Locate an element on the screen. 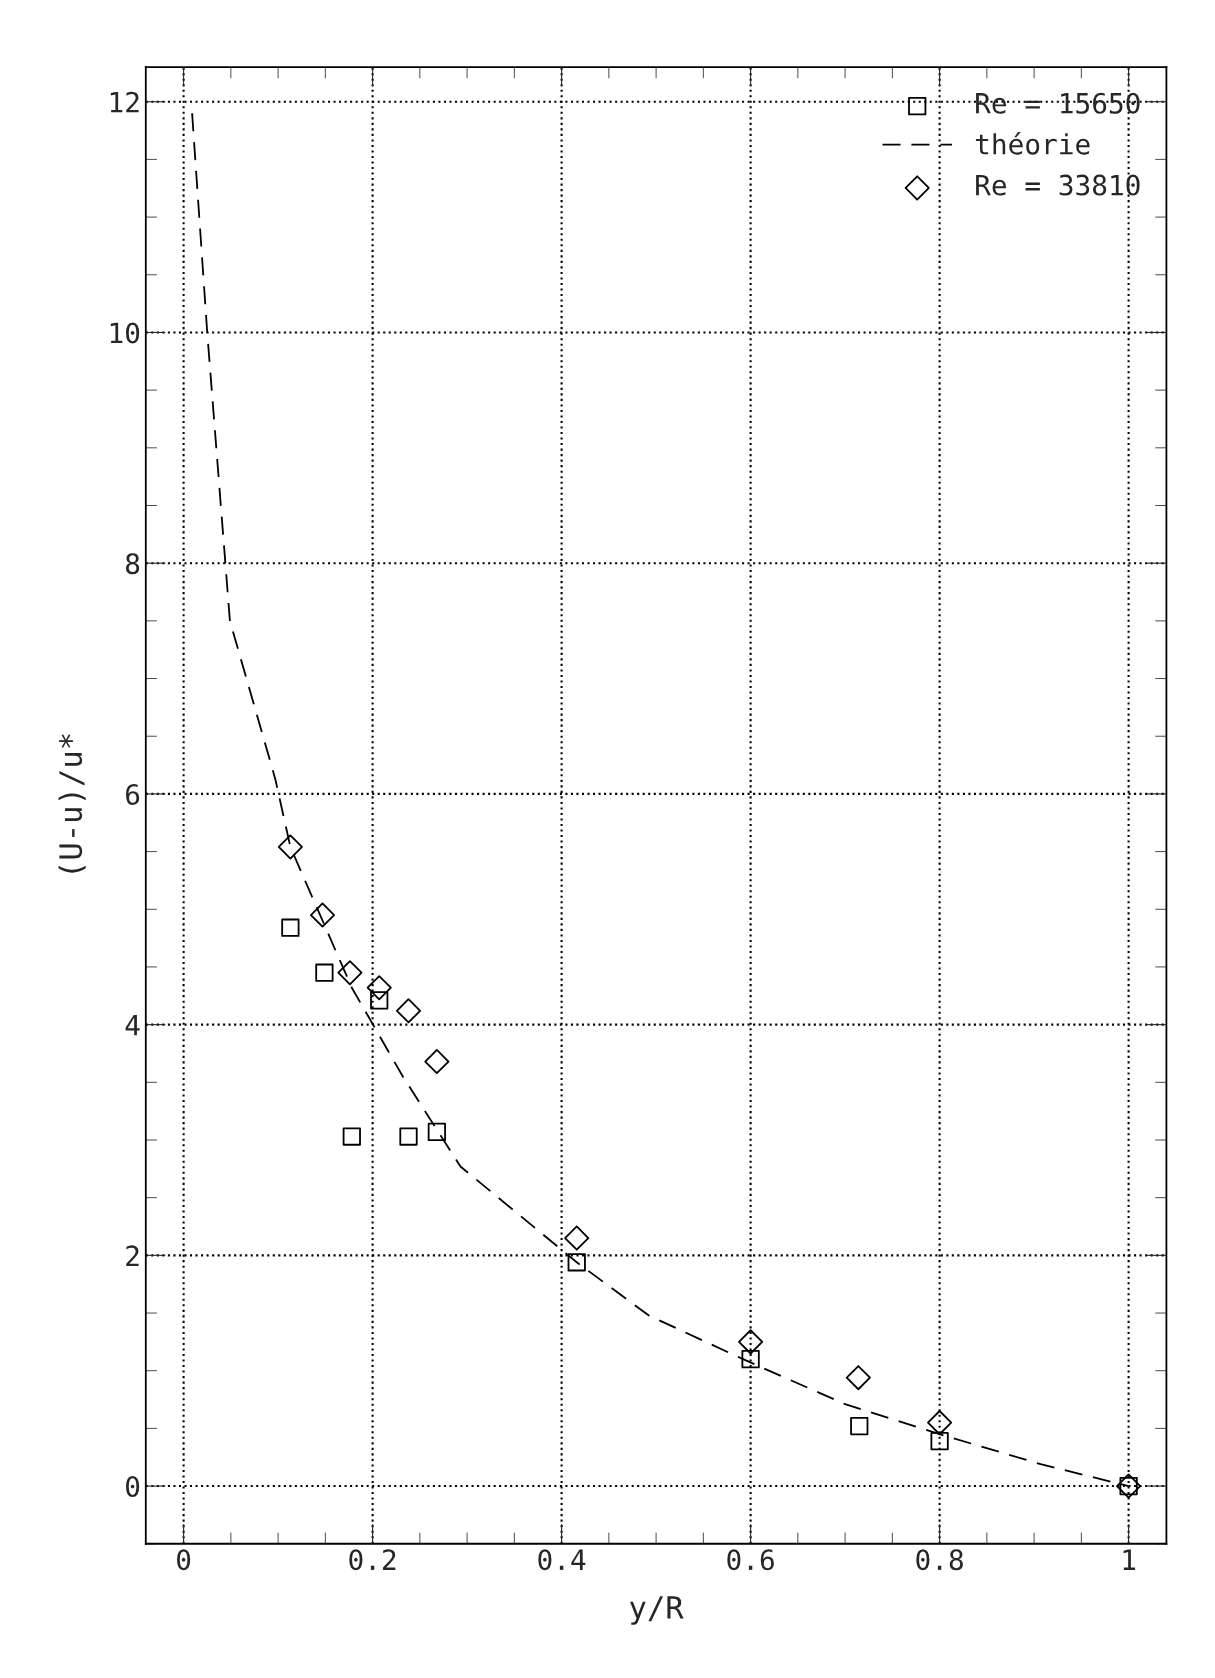 Image resolution: width=1215 pixels, height=1678 pixels. y-axis-title: (U-u)/u* is located at coordinates (72, 803).